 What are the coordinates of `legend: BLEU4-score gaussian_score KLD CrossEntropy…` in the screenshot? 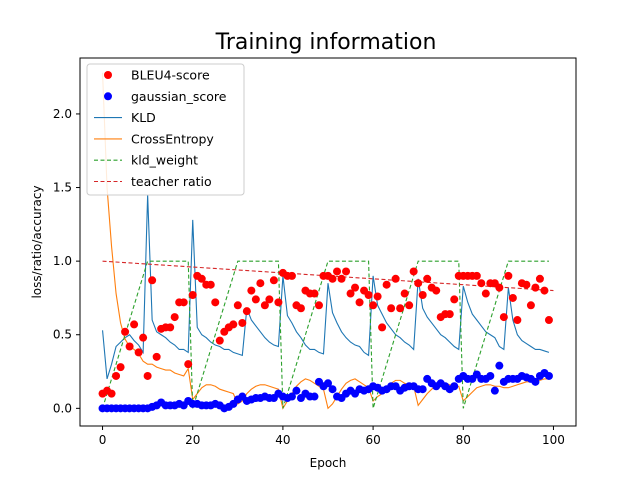 It's located at (165, 129).